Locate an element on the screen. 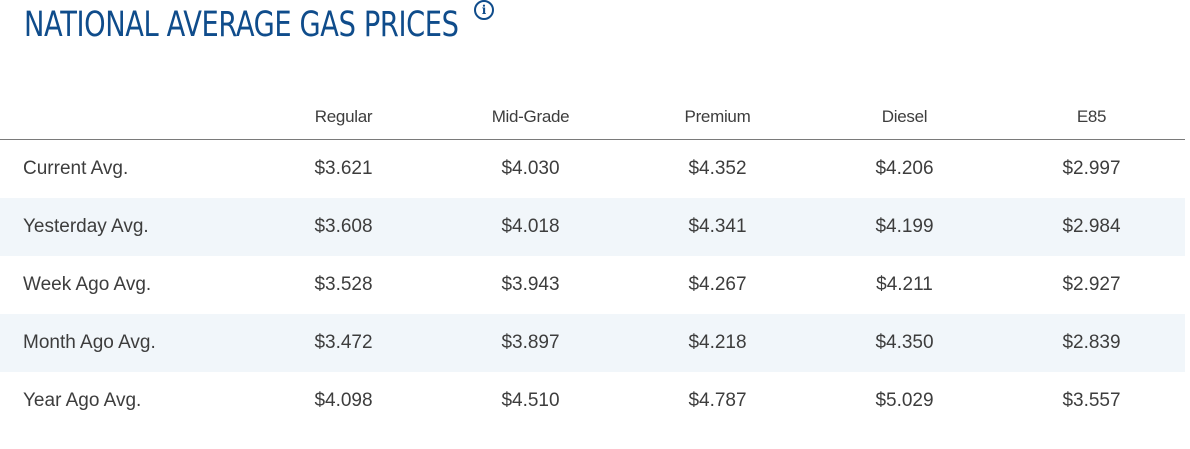 This screenshot has width=1190, height=449. page-title: NATIONAL AVERAGE GAS PRICES is located at coordinates (241, 25).